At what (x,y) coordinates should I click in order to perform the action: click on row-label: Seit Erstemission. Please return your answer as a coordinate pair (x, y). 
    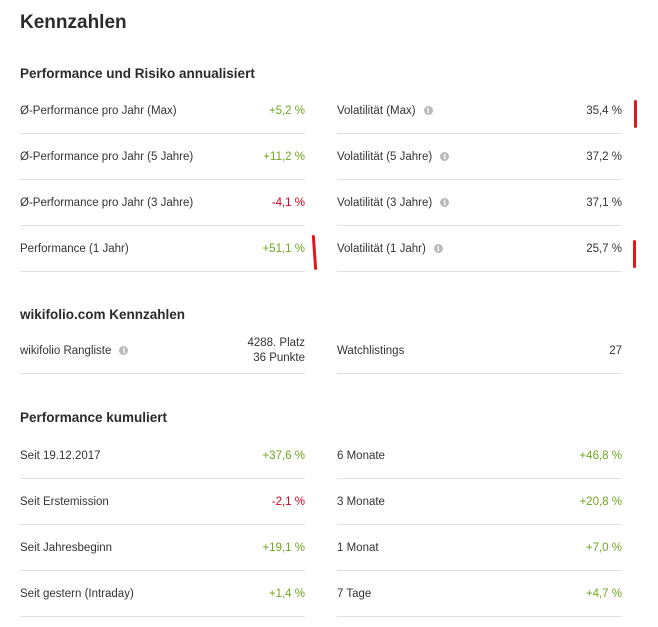
    Looking at the image, I should click on (64, 501).